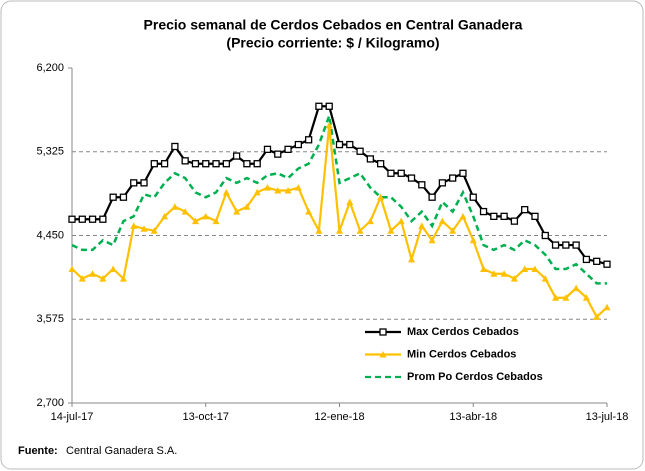 The height and width of the screenshot is (471, 645). I want to click on x-tick-label: 13-jul-18, so click(607, 417).